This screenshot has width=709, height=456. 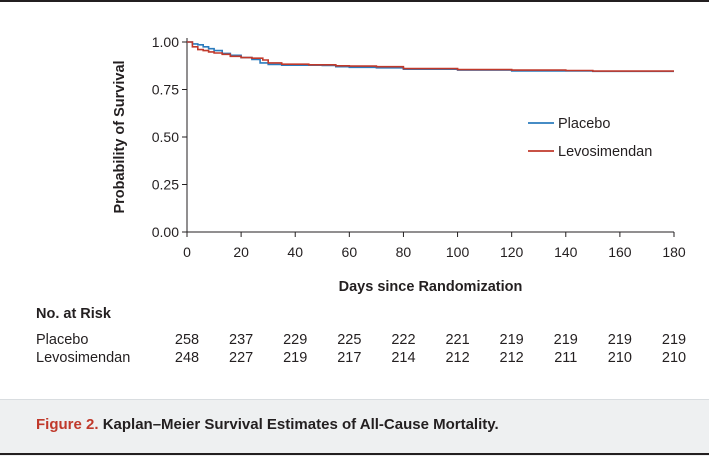 What do you see at coordinates (187, 252) in the screenshot?
I see `x-tick-label: 0` at bounding box center [187, 252].